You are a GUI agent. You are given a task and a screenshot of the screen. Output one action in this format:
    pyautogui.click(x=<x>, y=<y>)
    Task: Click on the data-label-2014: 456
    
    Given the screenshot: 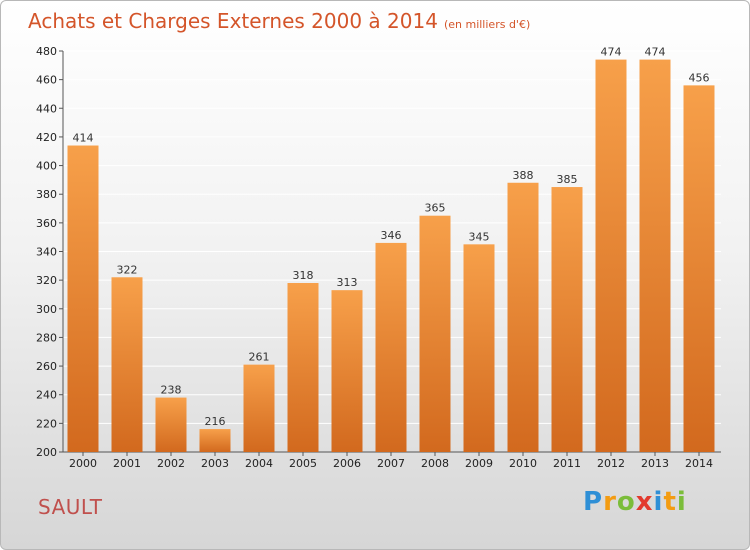 What is the action you would take?
    pyautogui.click(x=699, y=77)
    